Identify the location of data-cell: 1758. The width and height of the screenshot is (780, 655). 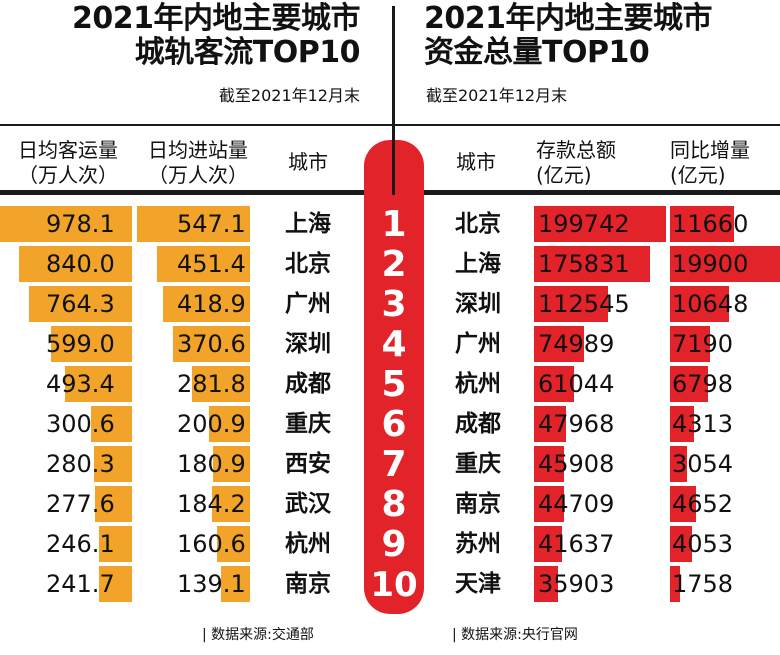
(725, 584).